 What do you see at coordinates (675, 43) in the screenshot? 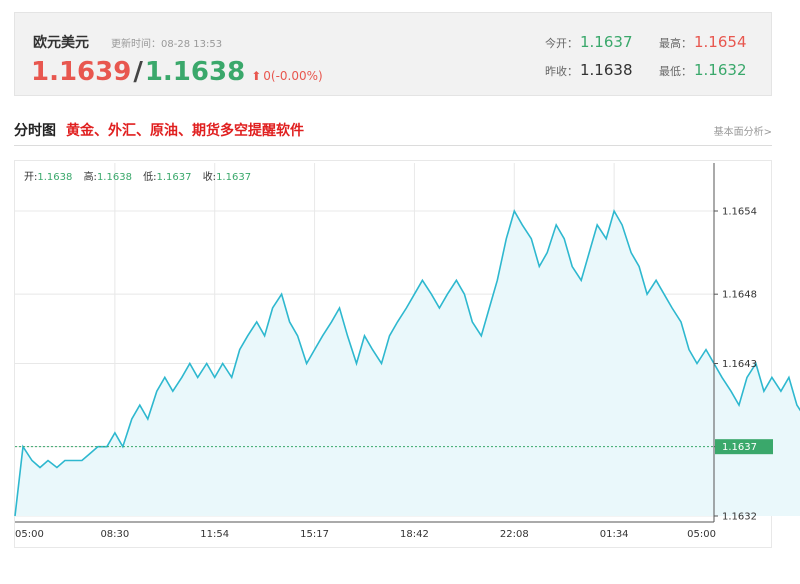
I see `high-label: 最高：` at bounding box center [675, 43].